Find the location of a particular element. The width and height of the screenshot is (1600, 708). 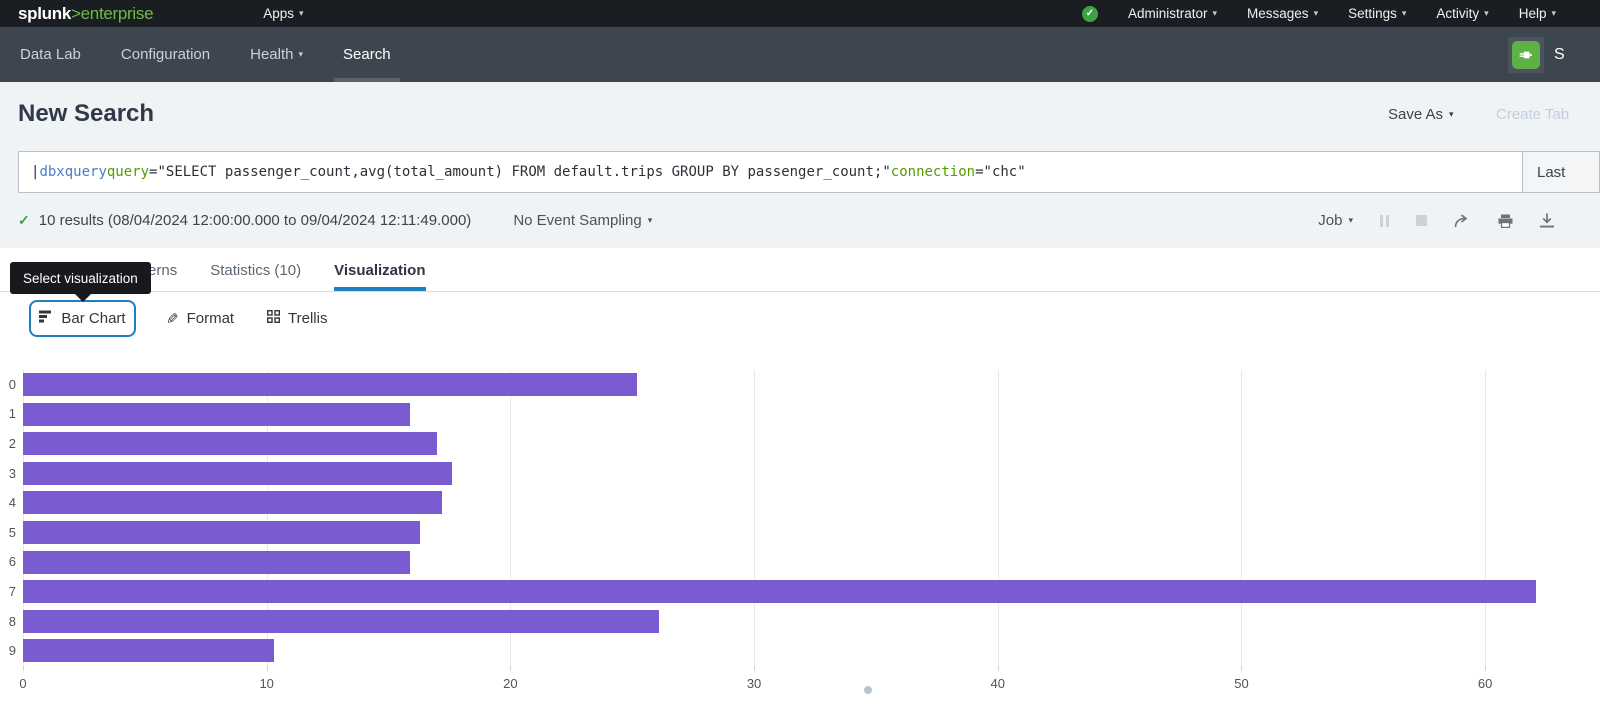

messages-menu: Messages ▾ is located at coordinates (1282, 13).